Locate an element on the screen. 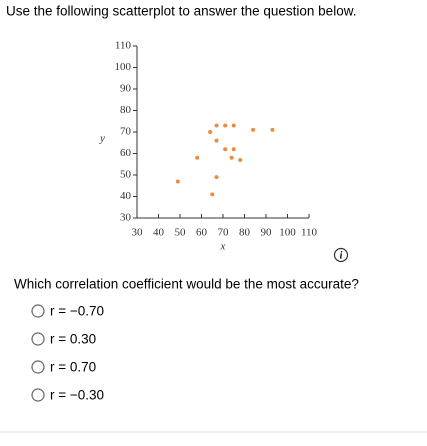 The width and height of the screenshot is (427, 446). y-tick-label: 30 is located at coordinates (126, 218).